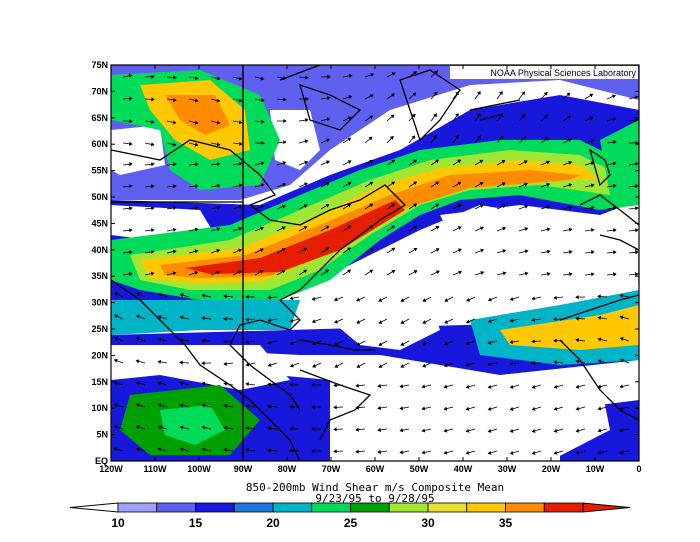 The image size is (700, 542). What do you see at coordinates (101, 461) in the screenshot?
I see `lat-label-15: EQ` at bounding box center [101, 461].